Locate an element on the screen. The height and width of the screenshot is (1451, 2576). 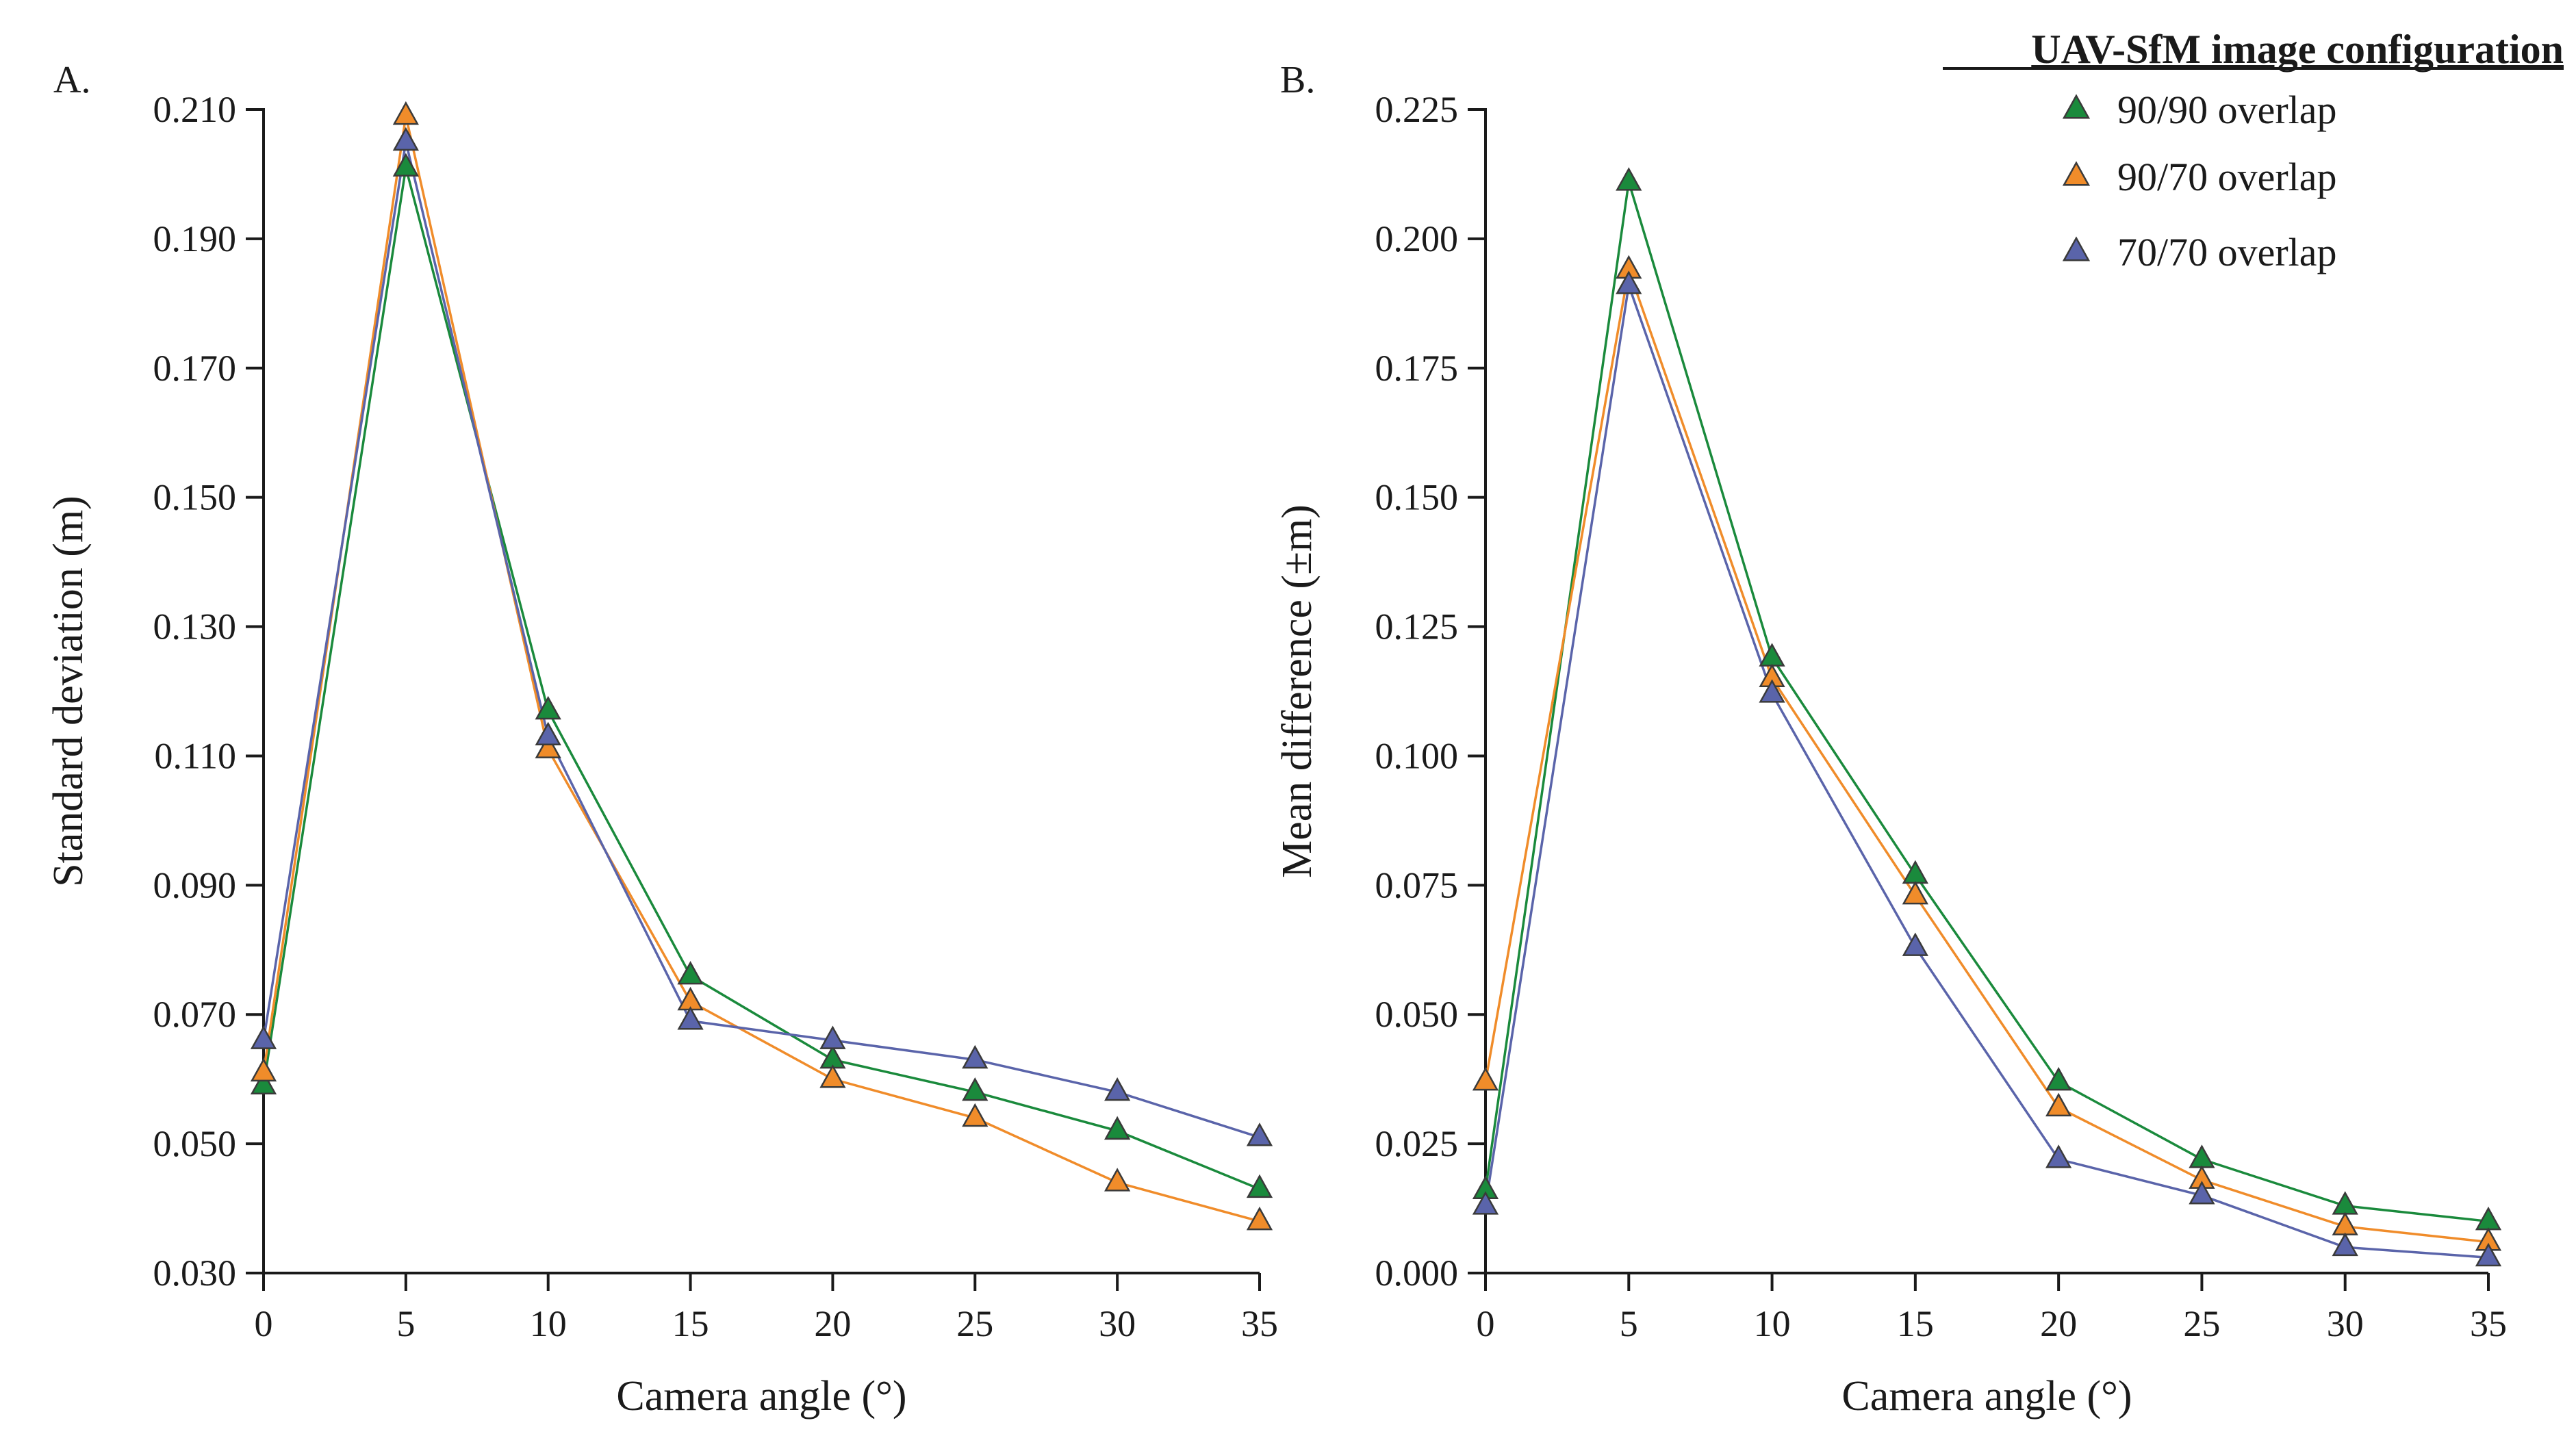
panel-a-x-axis-title: Camera angle (°) is located at coordinates (761, 1397).